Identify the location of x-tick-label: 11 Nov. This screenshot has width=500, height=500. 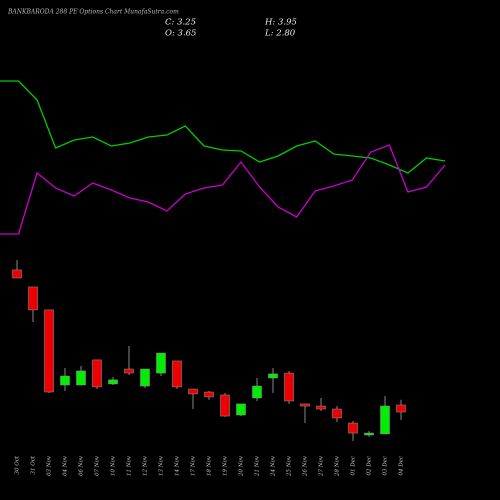
(130, 465).